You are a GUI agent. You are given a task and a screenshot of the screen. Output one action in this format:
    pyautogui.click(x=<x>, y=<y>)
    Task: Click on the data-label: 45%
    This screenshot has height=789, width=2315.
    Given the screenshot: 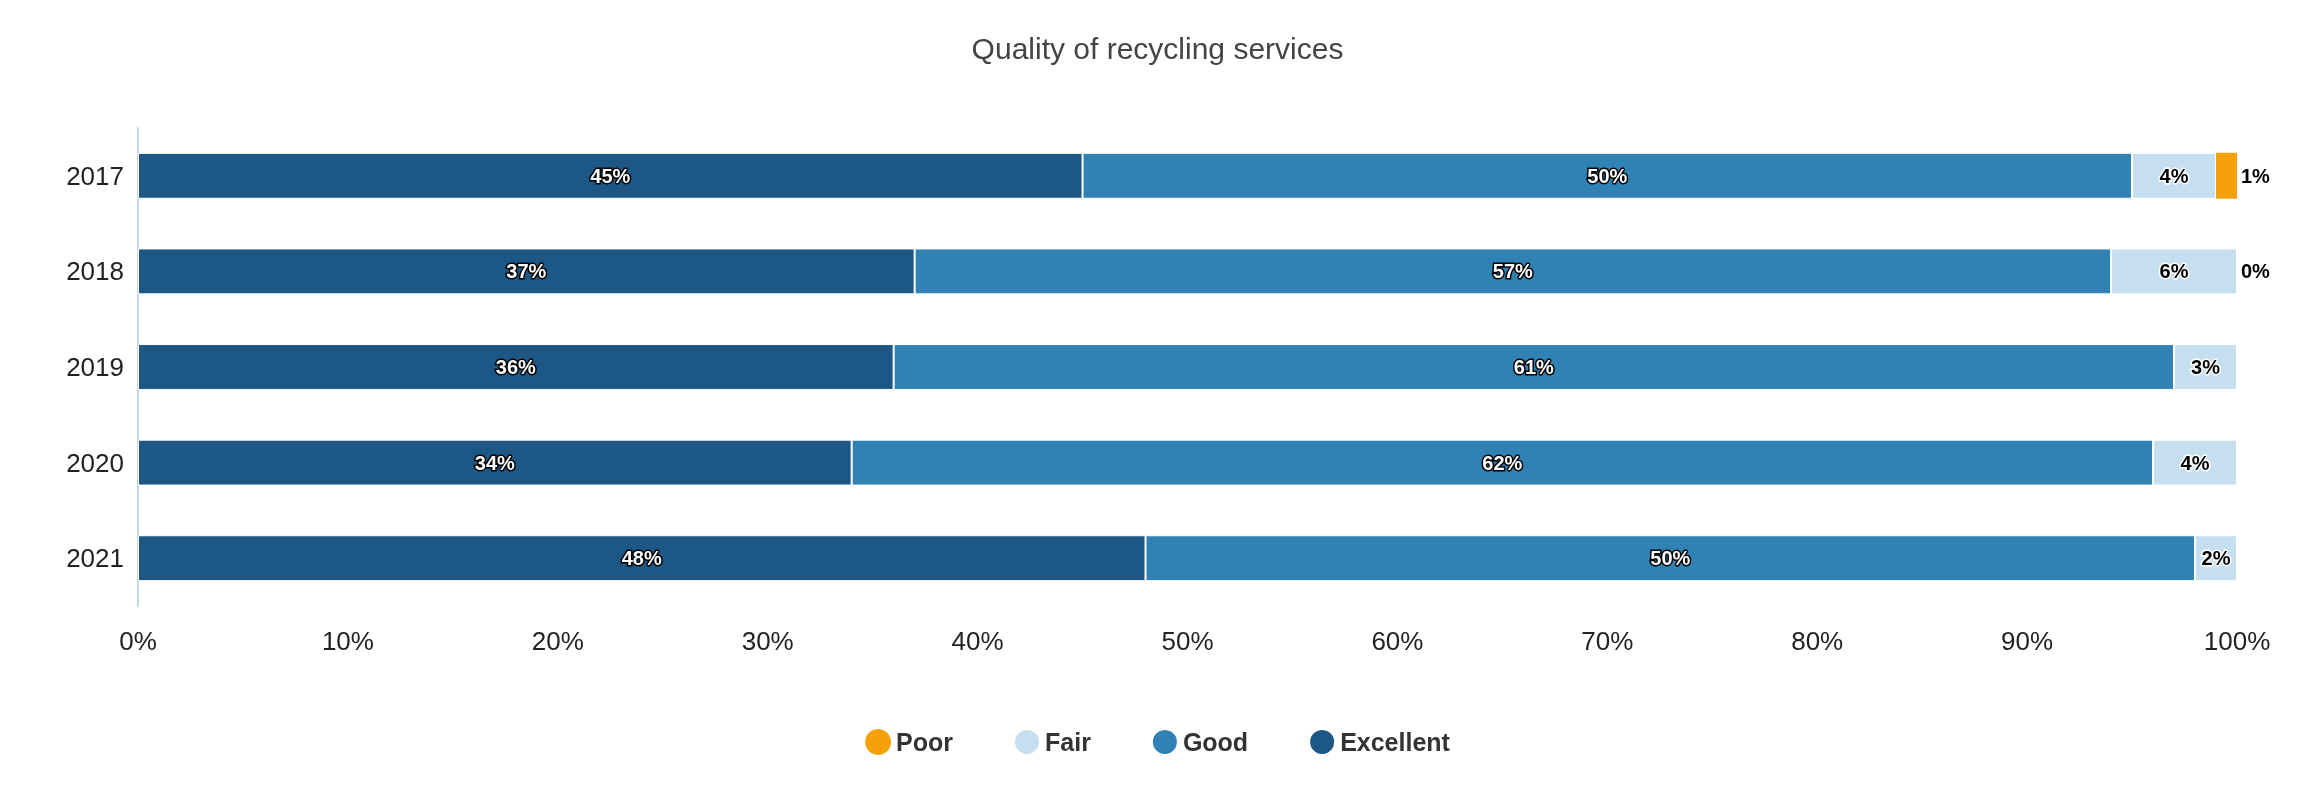 What is the action you would take?
    pyautogui.click(x=610, y=175)
    